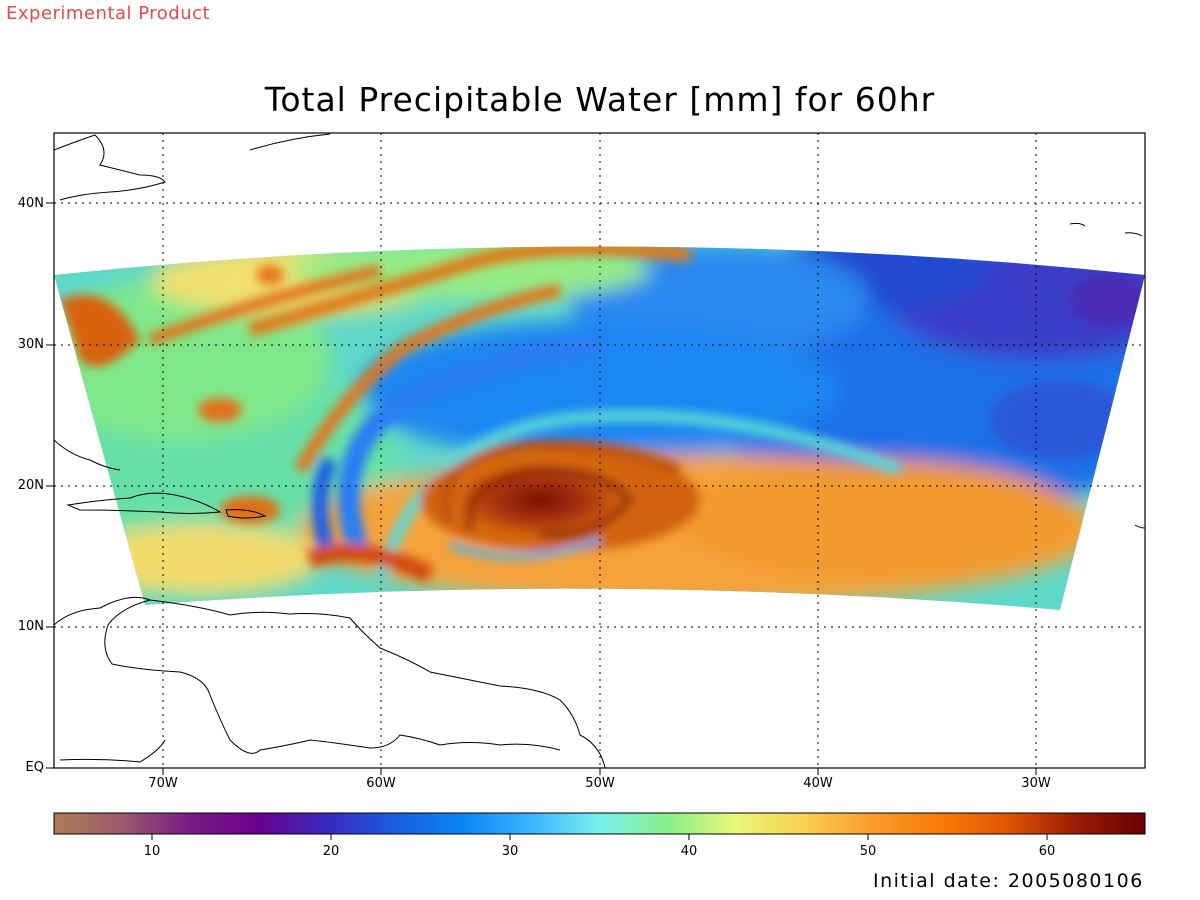 Image resolution: width=1200 pixels, height=900 pixels. I want to click on colorbar-label-60: 60, so click(1047, 851).